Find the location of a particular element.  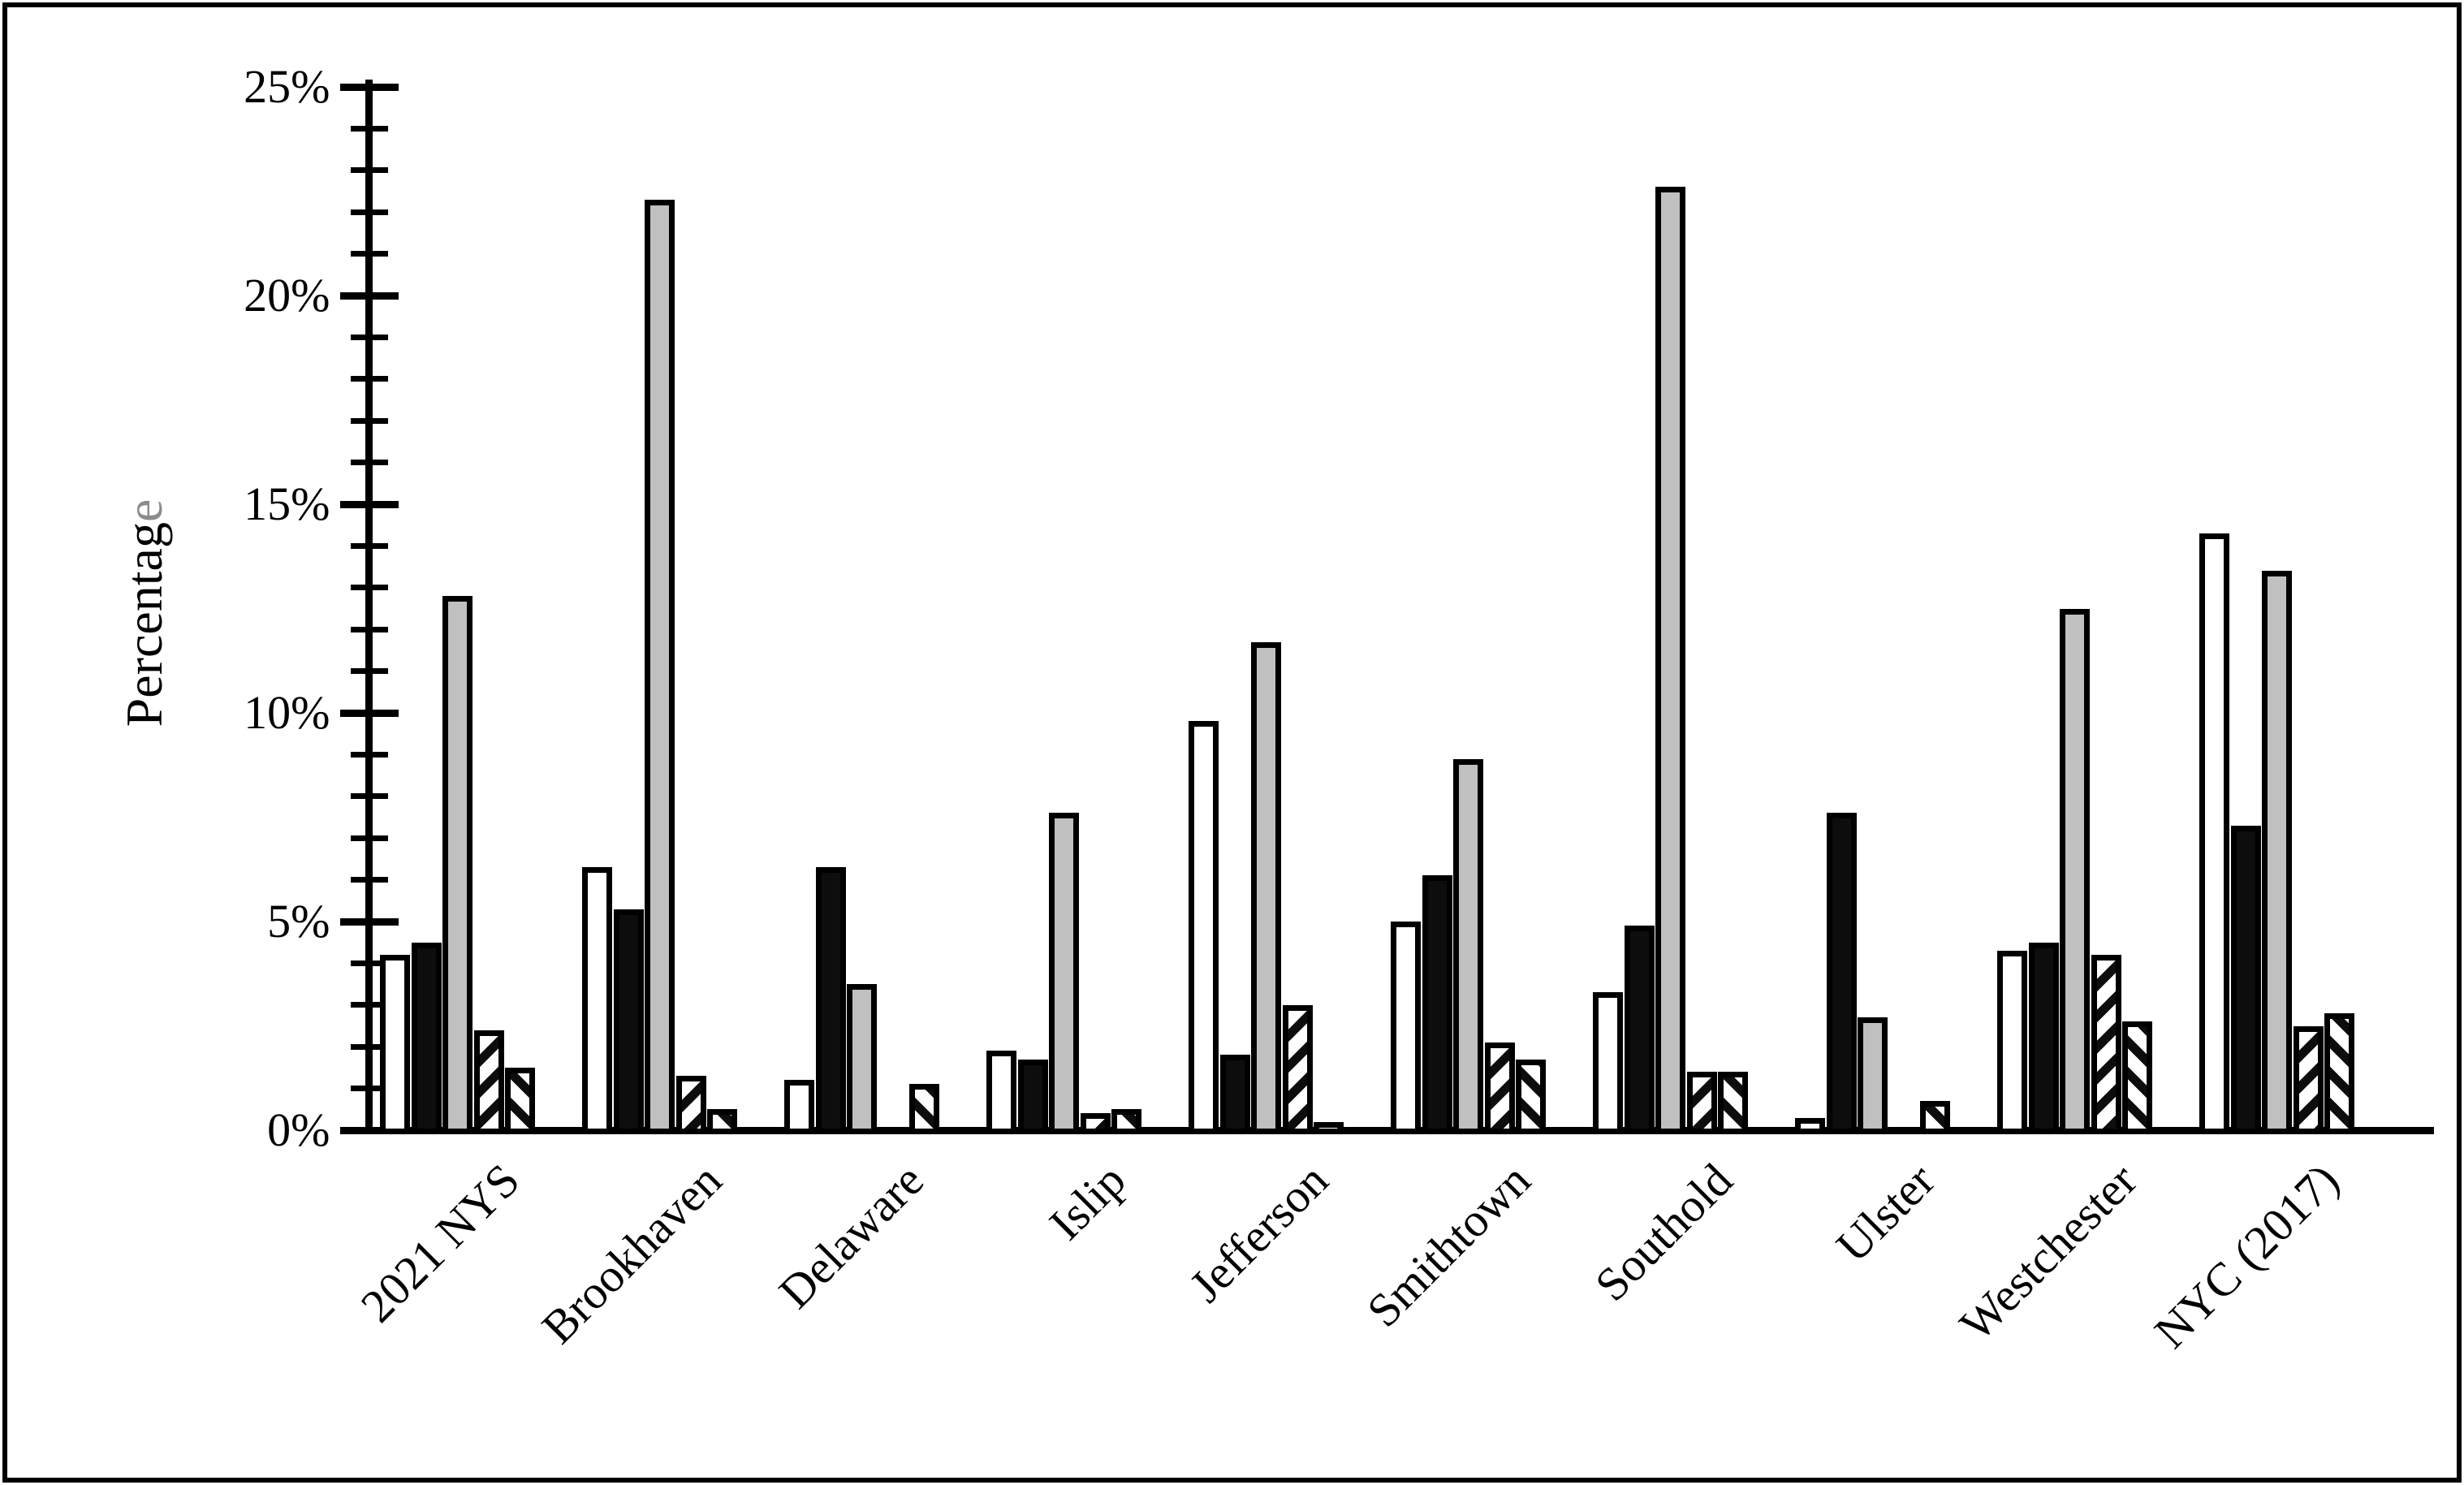

bar-islip-series-4-diagonal-up is located at coordinates (1095, 1123).